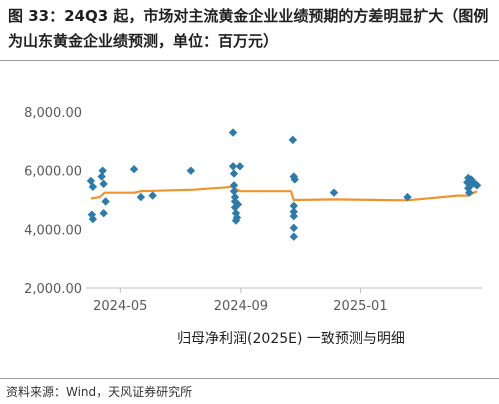  I want to click on y-tick-label: 6,000.00, so click(53, 172).